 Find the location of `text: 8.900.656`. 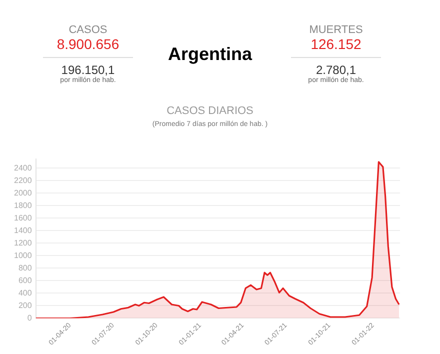

text: 8.900.656 is located at coordinates (88, 47).